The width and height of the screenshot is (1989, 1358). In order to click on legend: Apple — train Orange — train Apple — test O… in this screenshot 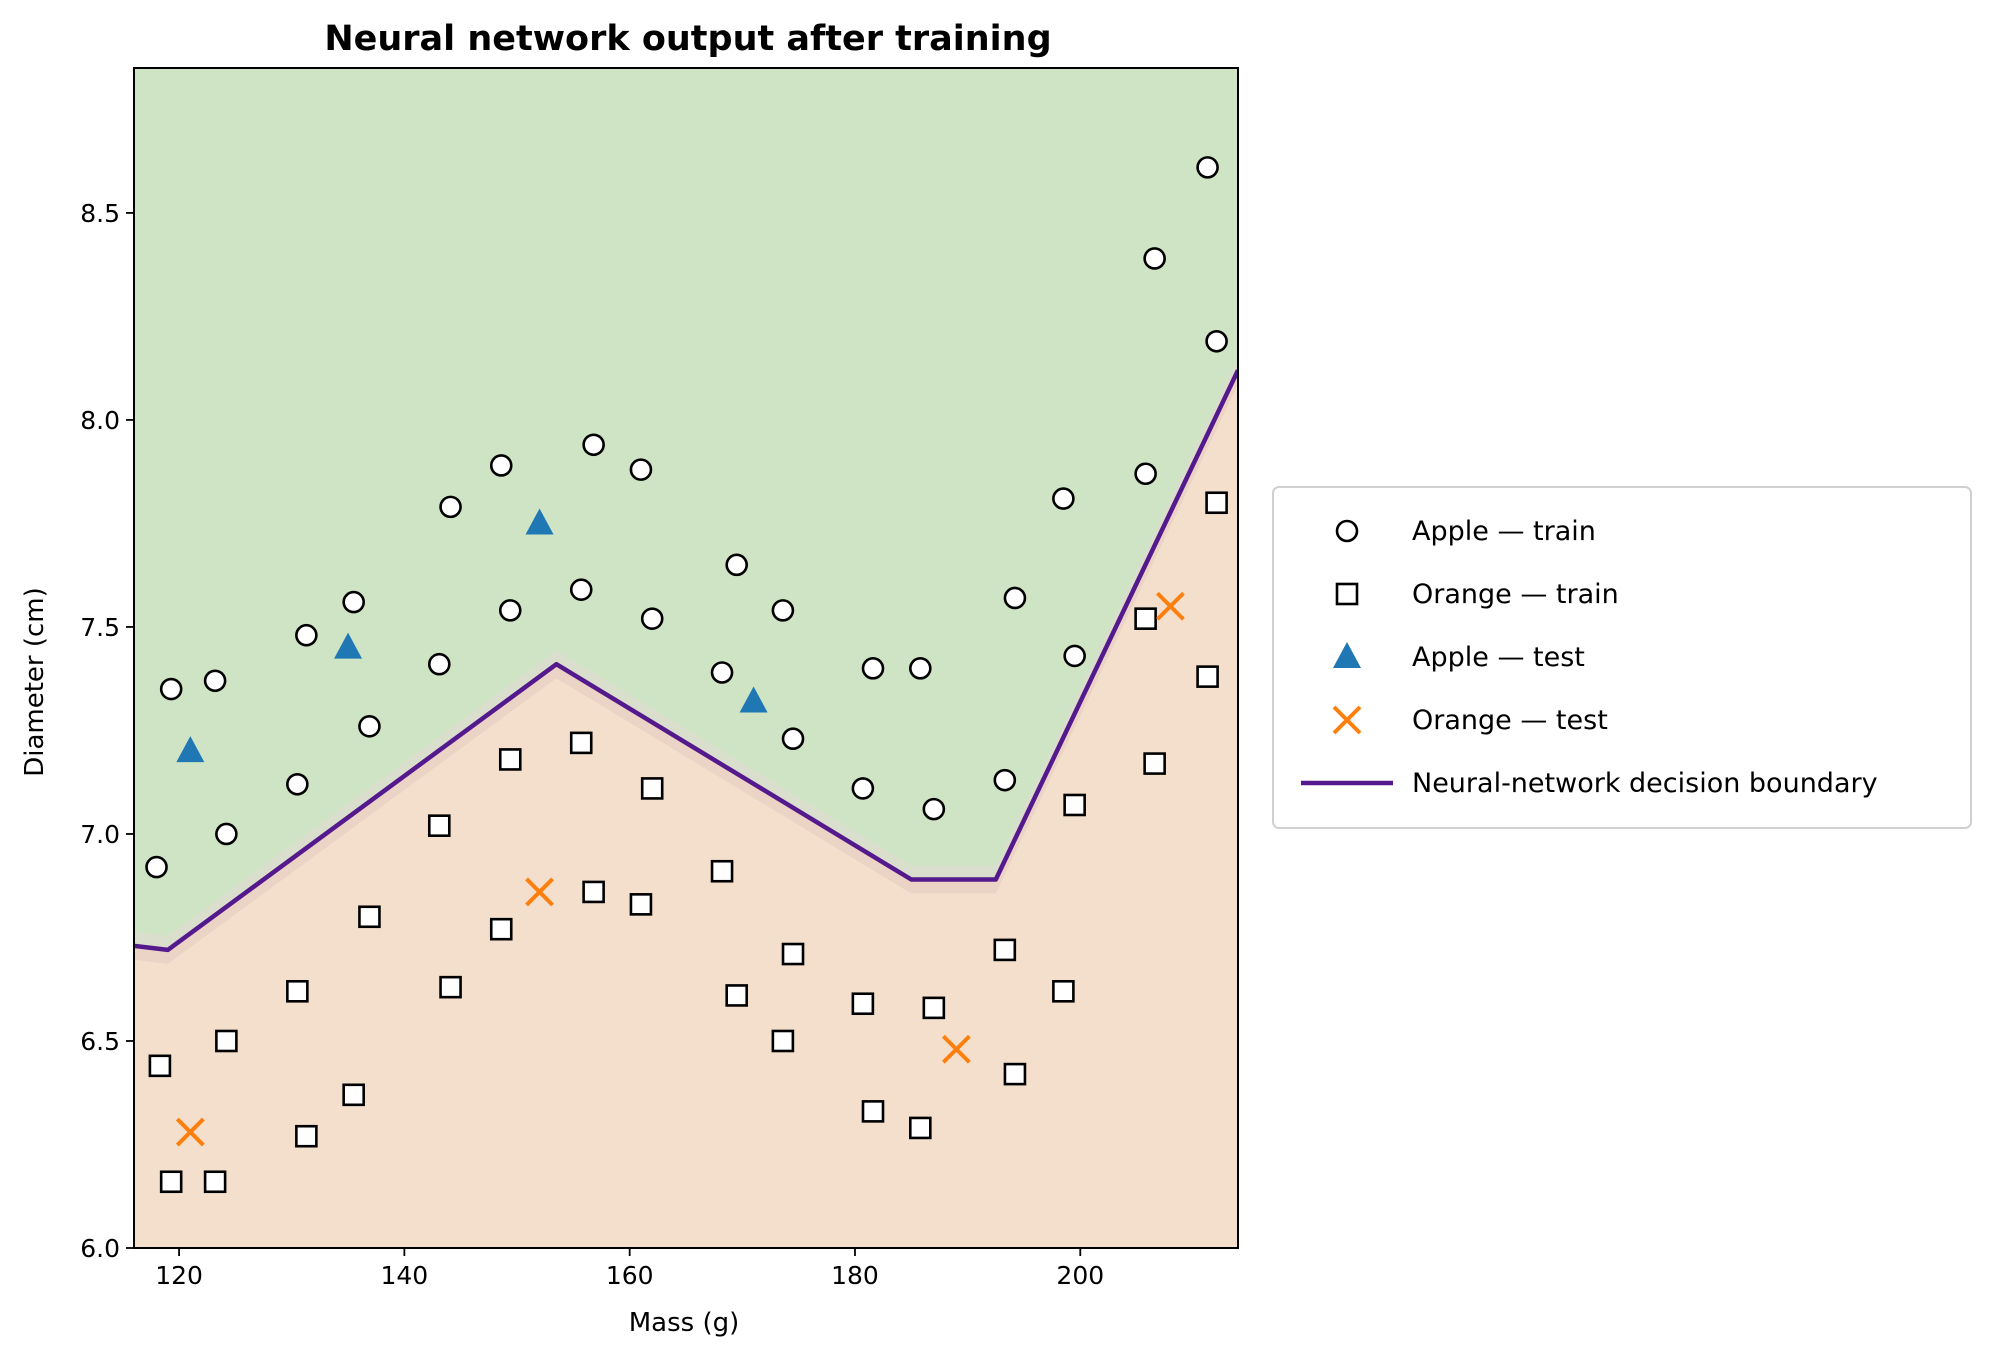, I will do `click(1622, 657)`.